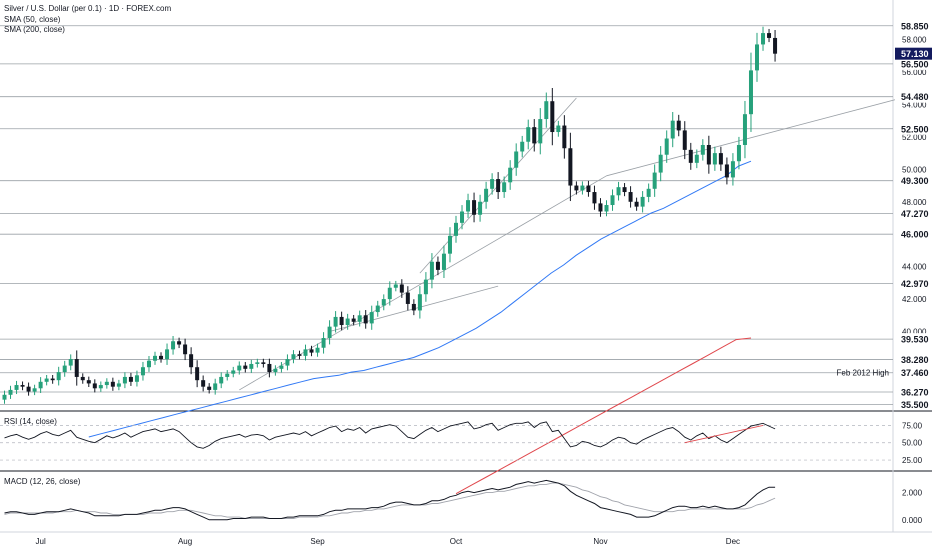  What do you see at coordinates (915, 64) in the screenshot?
I see `level-label-text: 56.500` at bounding box center [915, 64].